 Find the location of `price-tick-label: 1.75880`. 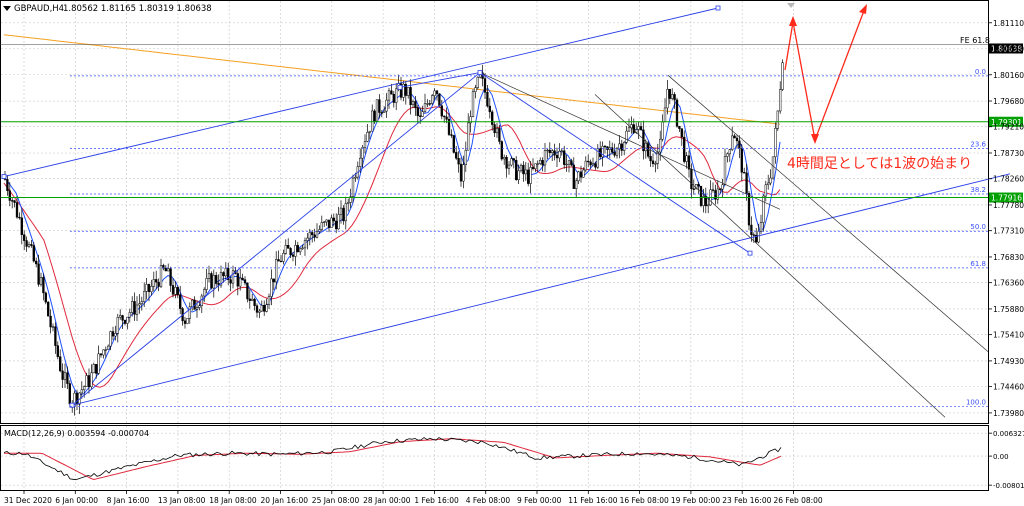

price-tick-label: 1.75880 is located at coordinates (1008, 309).